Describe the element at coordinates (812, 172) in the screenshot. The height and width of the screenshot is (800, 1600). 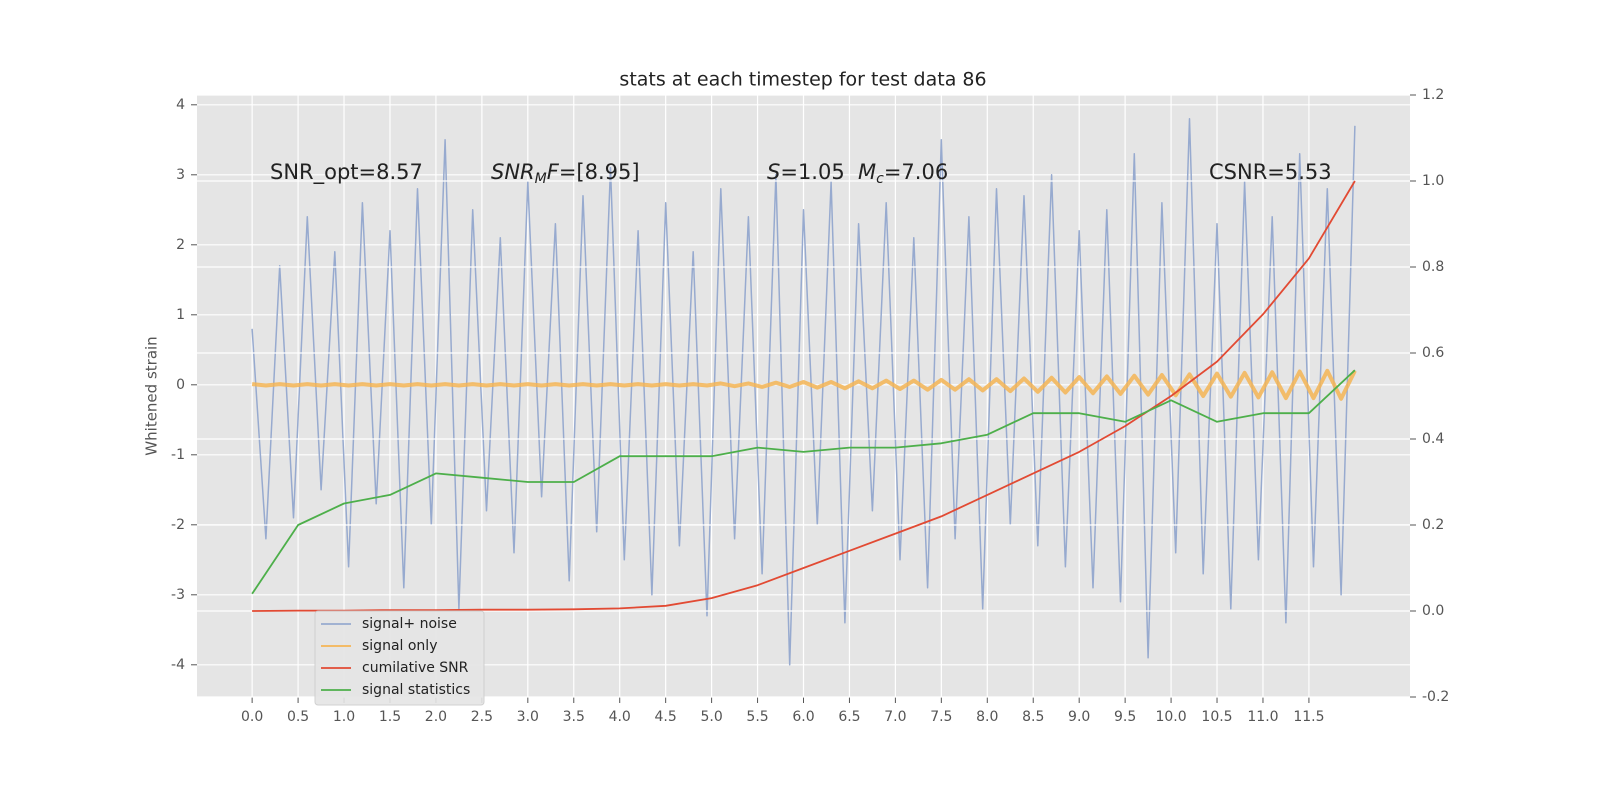
I see `annotation-part: =1.05` at that location.